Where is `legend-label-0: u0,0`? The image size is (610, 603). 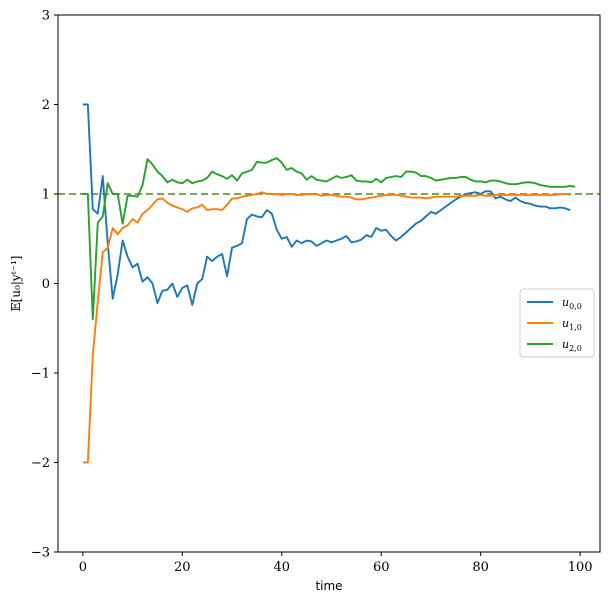
legend-label-0: u0,0 is located at coordinates (572, 303).